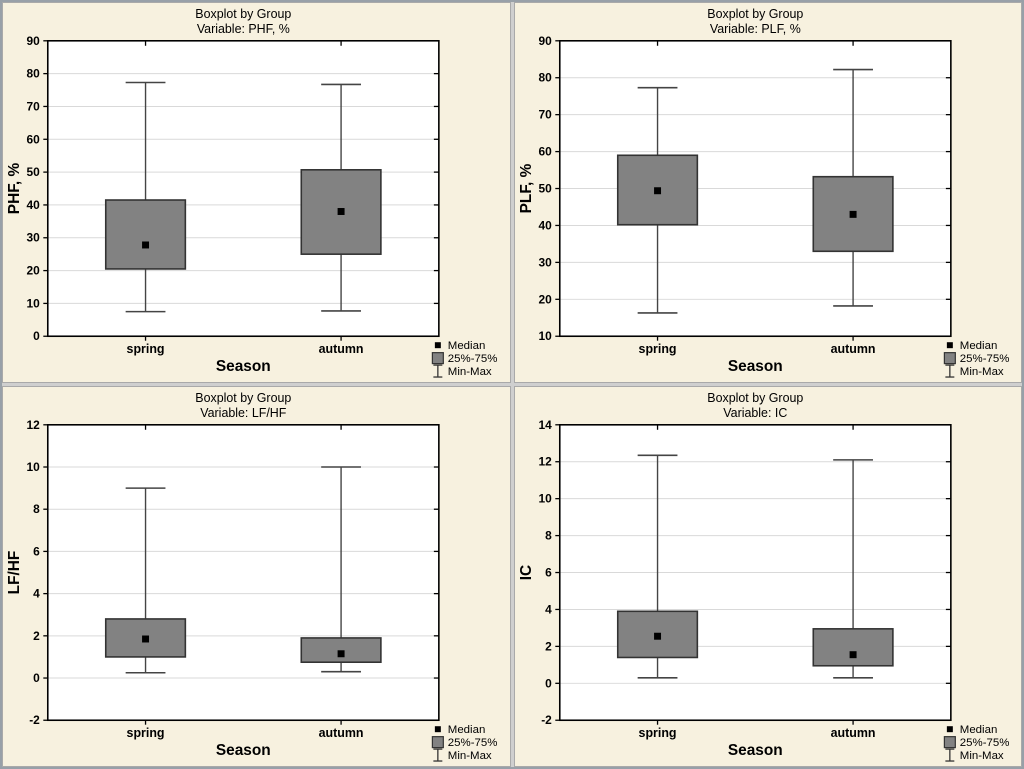  I want to click on y-axis-label: PLF, %, so click(525, 188).